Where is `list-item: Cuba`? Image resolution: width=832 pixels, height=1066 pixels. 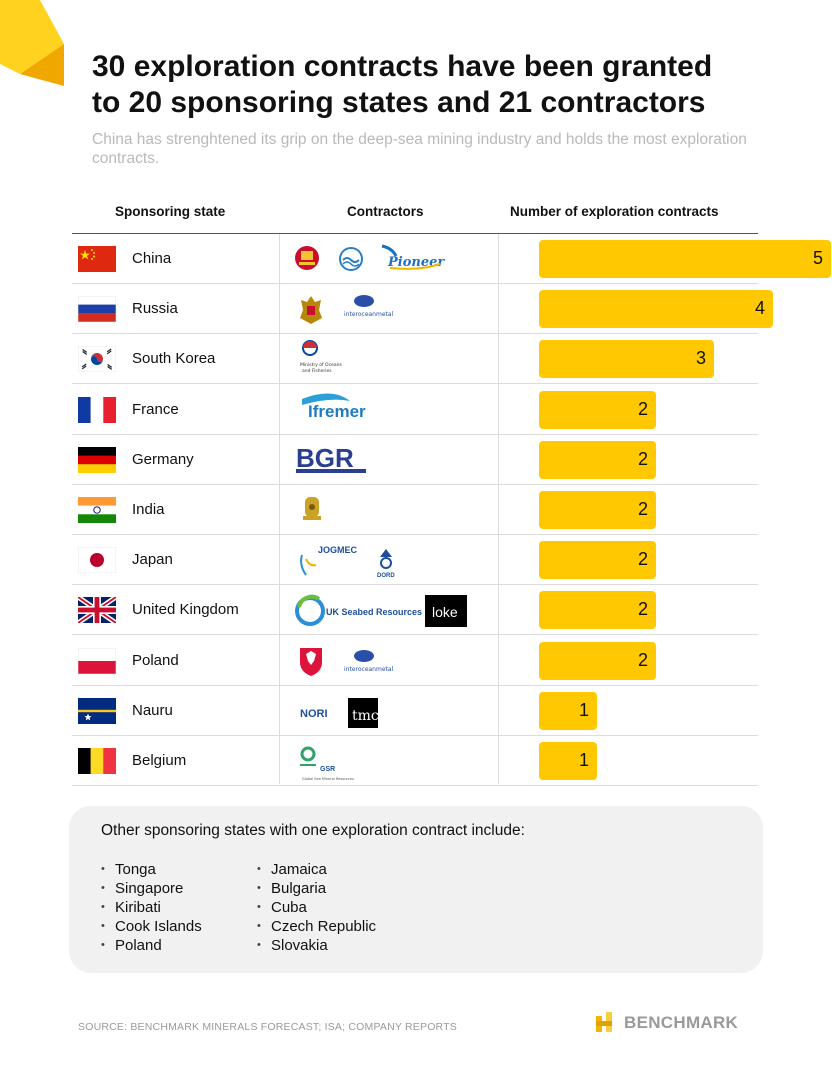 list-item: Cuba is located at coordinates (316, 907).